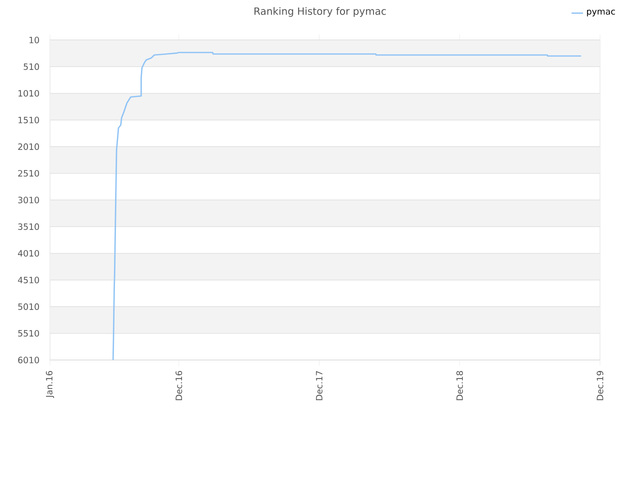  What do you see at coordinates (29, 280) in the screenshot?
I see `y-tick-label: 4510` at bounding box center [29, 280].